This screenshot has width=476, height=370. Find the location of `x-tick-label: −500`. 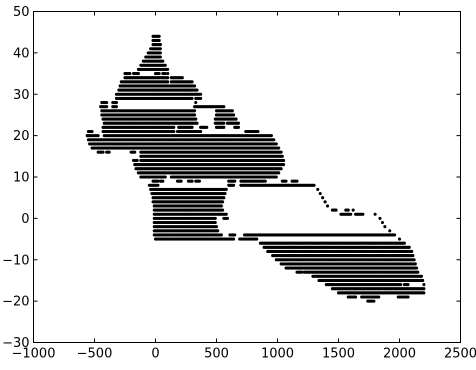

x-tick-label: −500 is located at coordinates (95, 354).